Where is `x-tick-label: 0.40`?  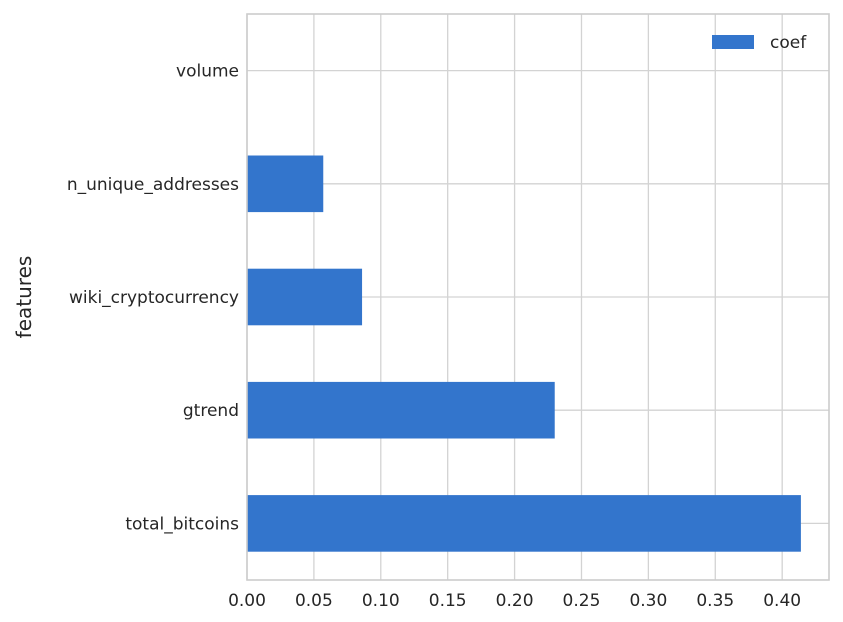
x-tick-label: 0.40 is located at coordinates (782, 601).